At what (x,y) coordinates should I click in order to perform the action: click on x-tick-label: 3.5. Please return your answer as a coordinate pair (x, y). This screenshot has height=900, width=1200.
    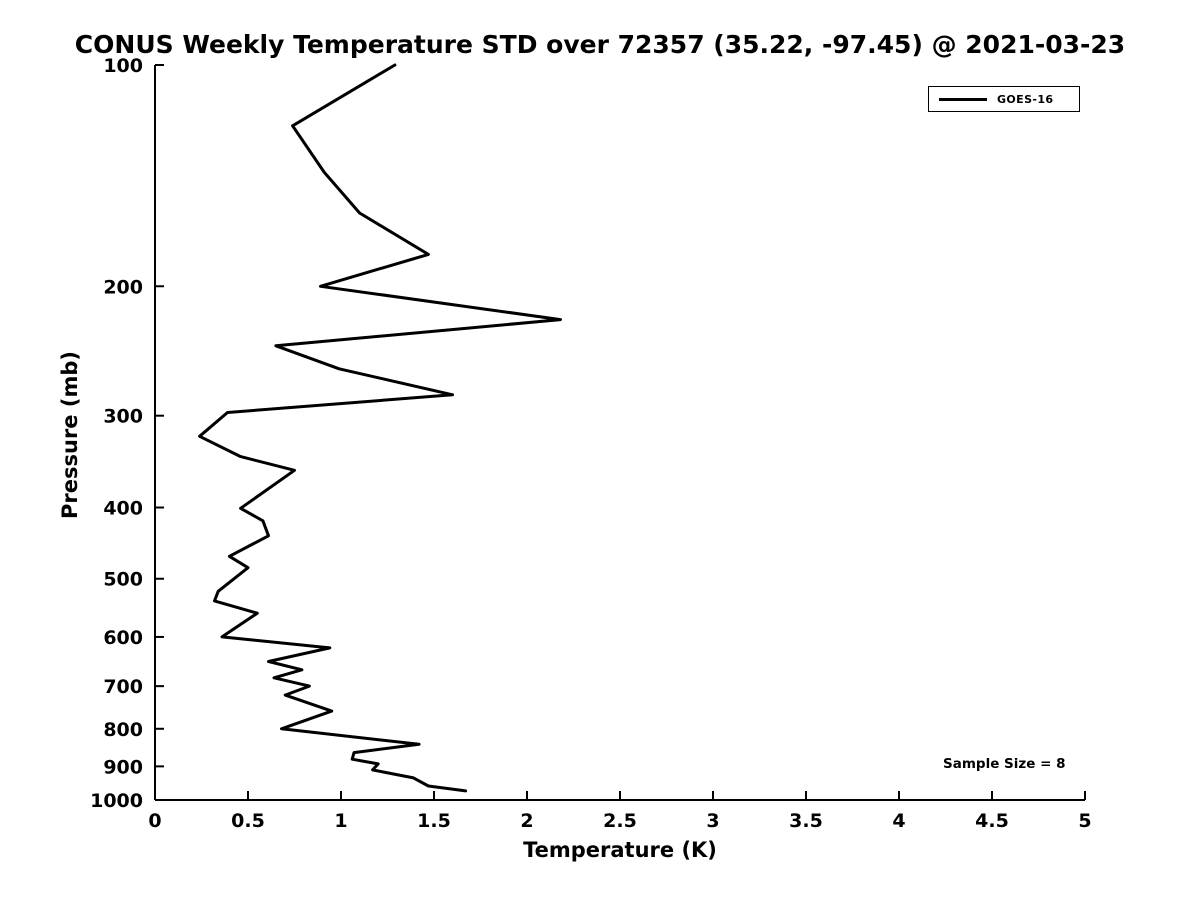
    Looking at the image, I should click on (806, 821).